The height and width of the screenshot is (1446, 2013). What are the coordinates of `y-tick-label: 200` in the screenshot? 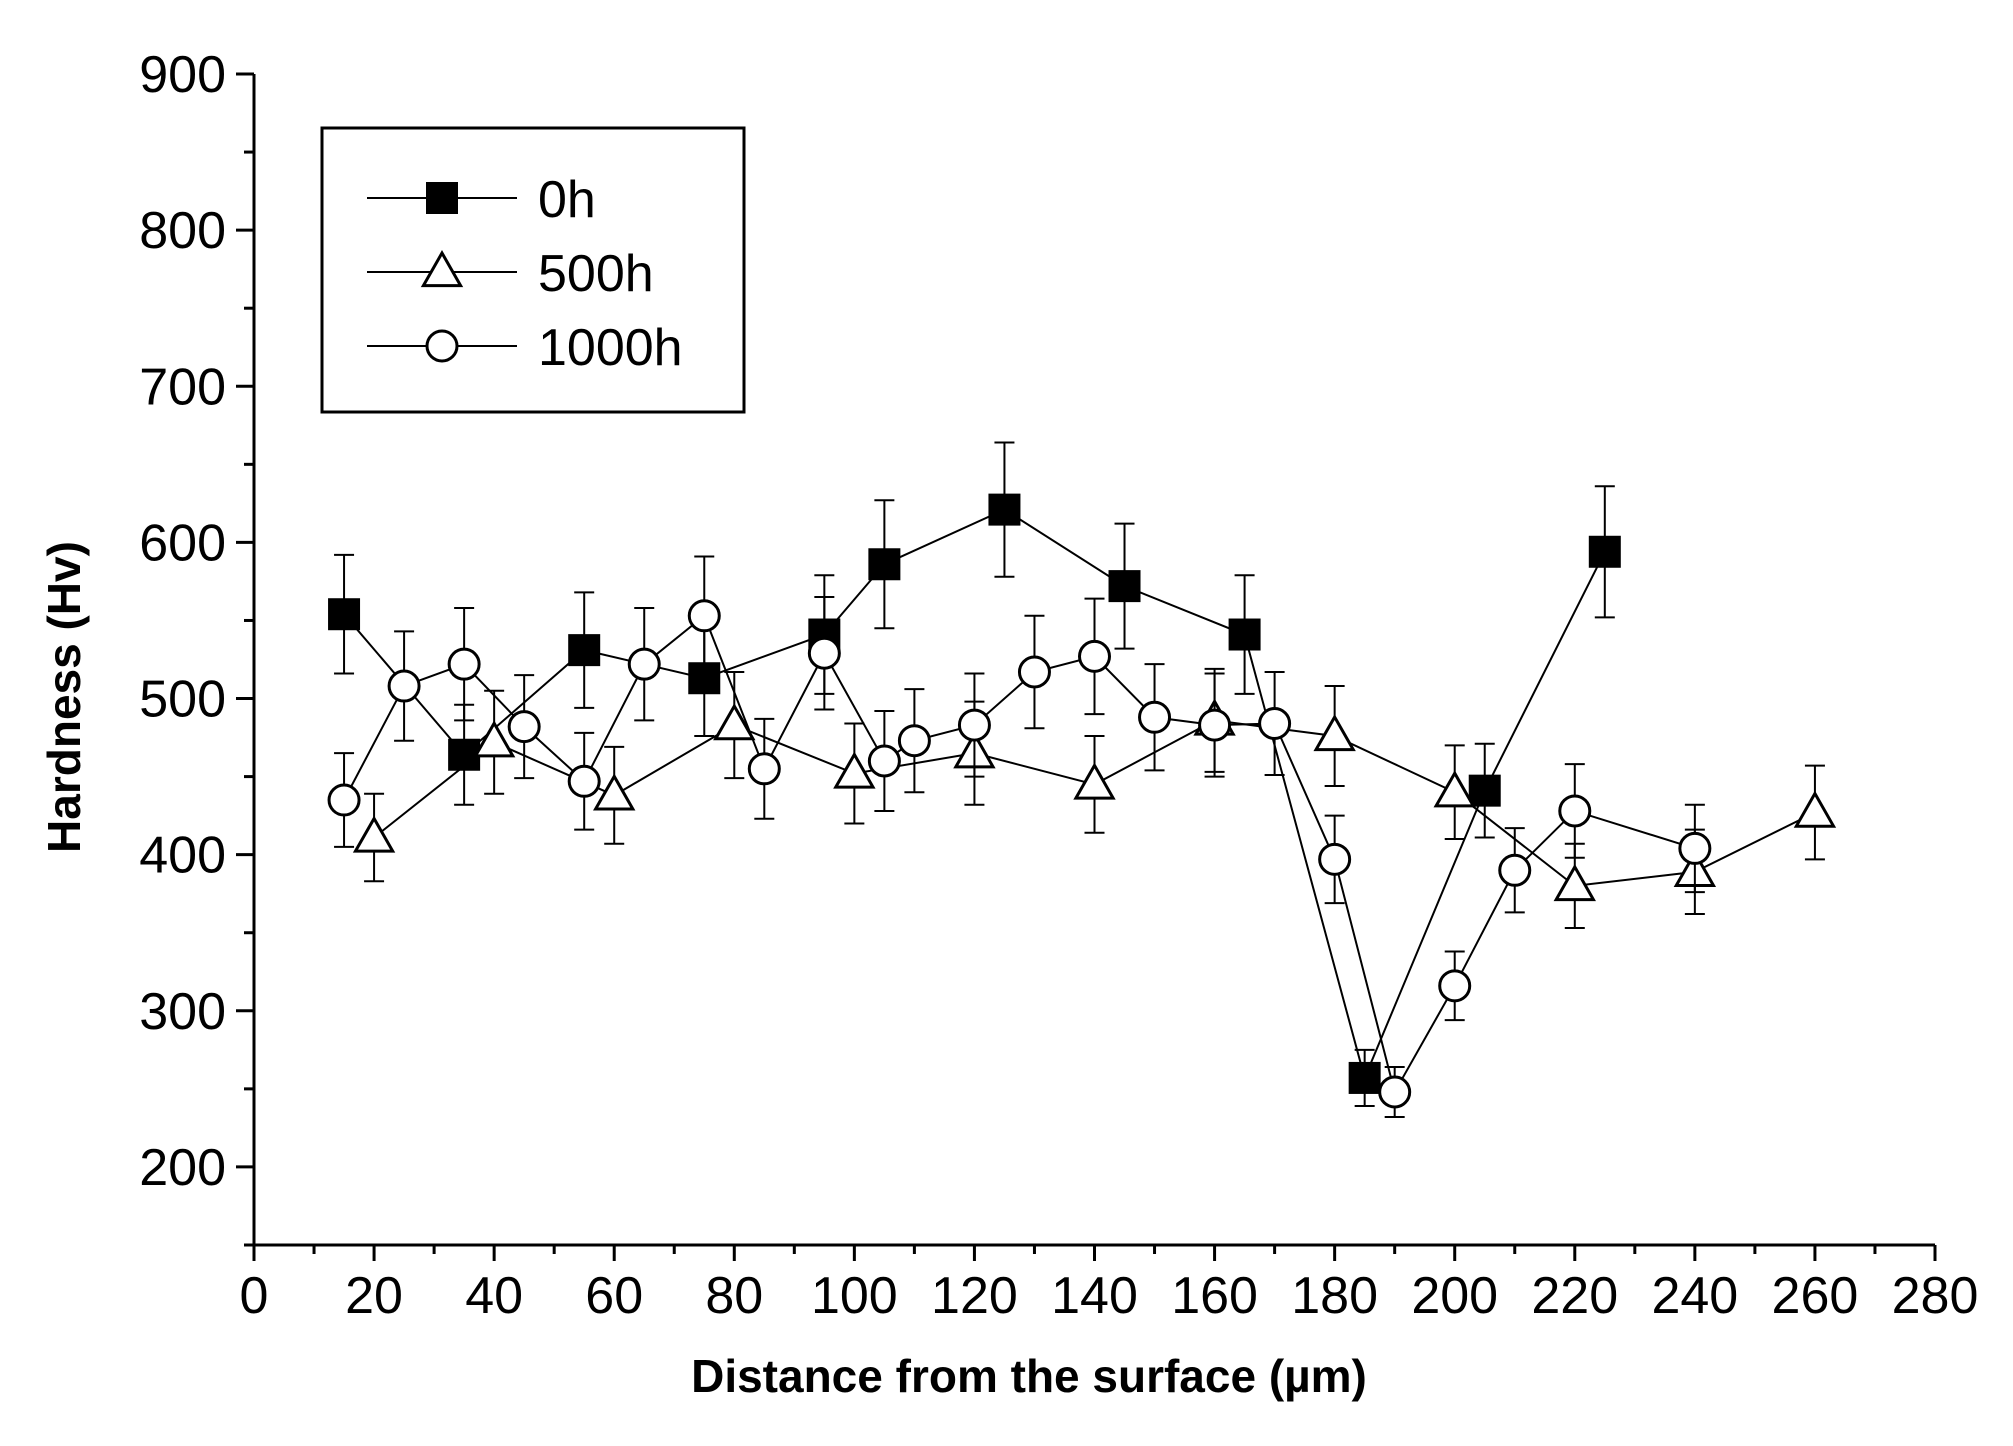 It's located at (182, 1168).